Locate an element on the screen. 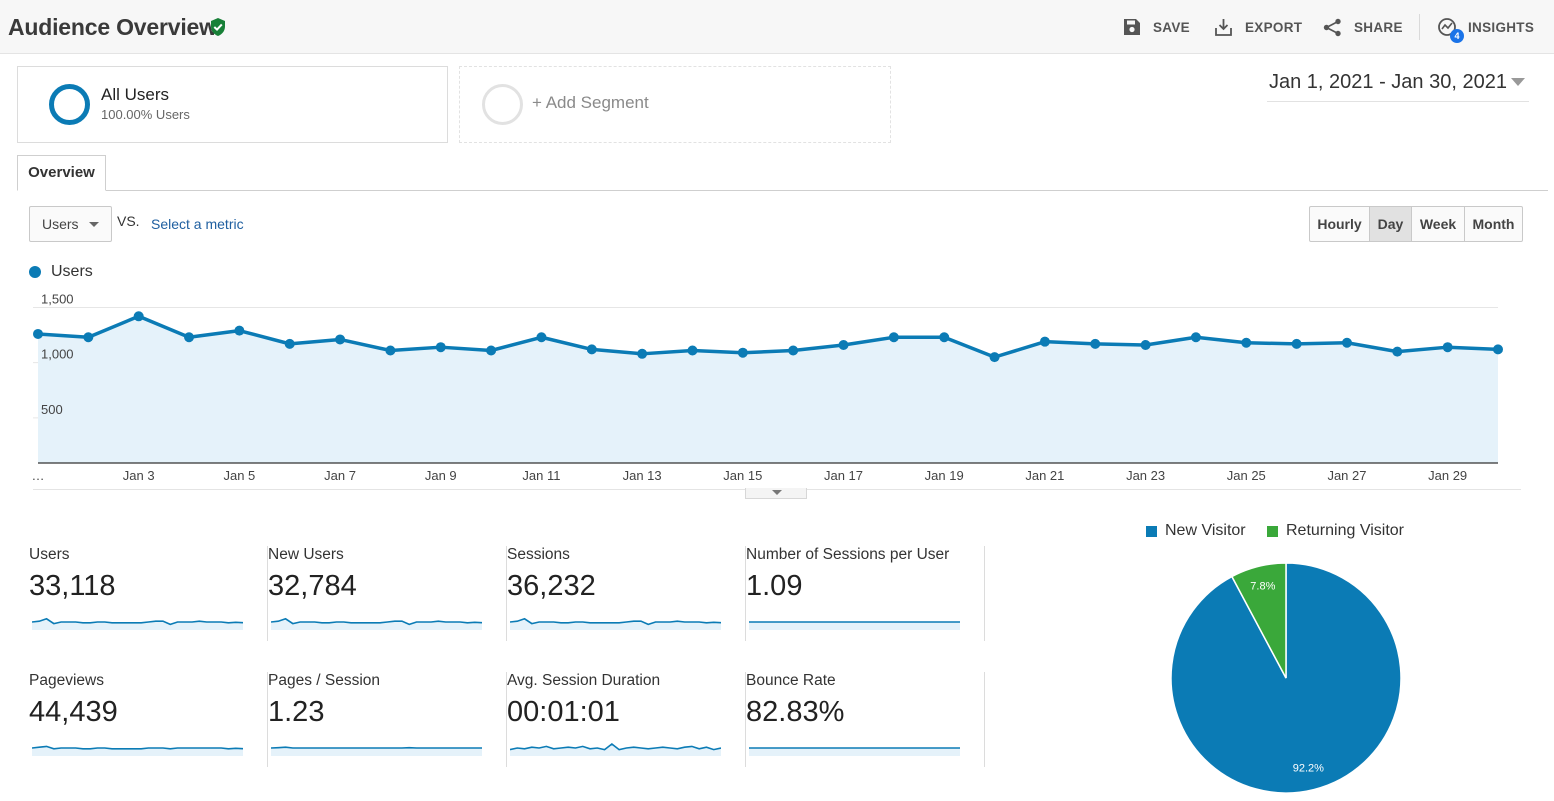 The height and width of the screenshot is (801, 1554). x-tick-label: Jan 17 is located at coordinates (843, 475).